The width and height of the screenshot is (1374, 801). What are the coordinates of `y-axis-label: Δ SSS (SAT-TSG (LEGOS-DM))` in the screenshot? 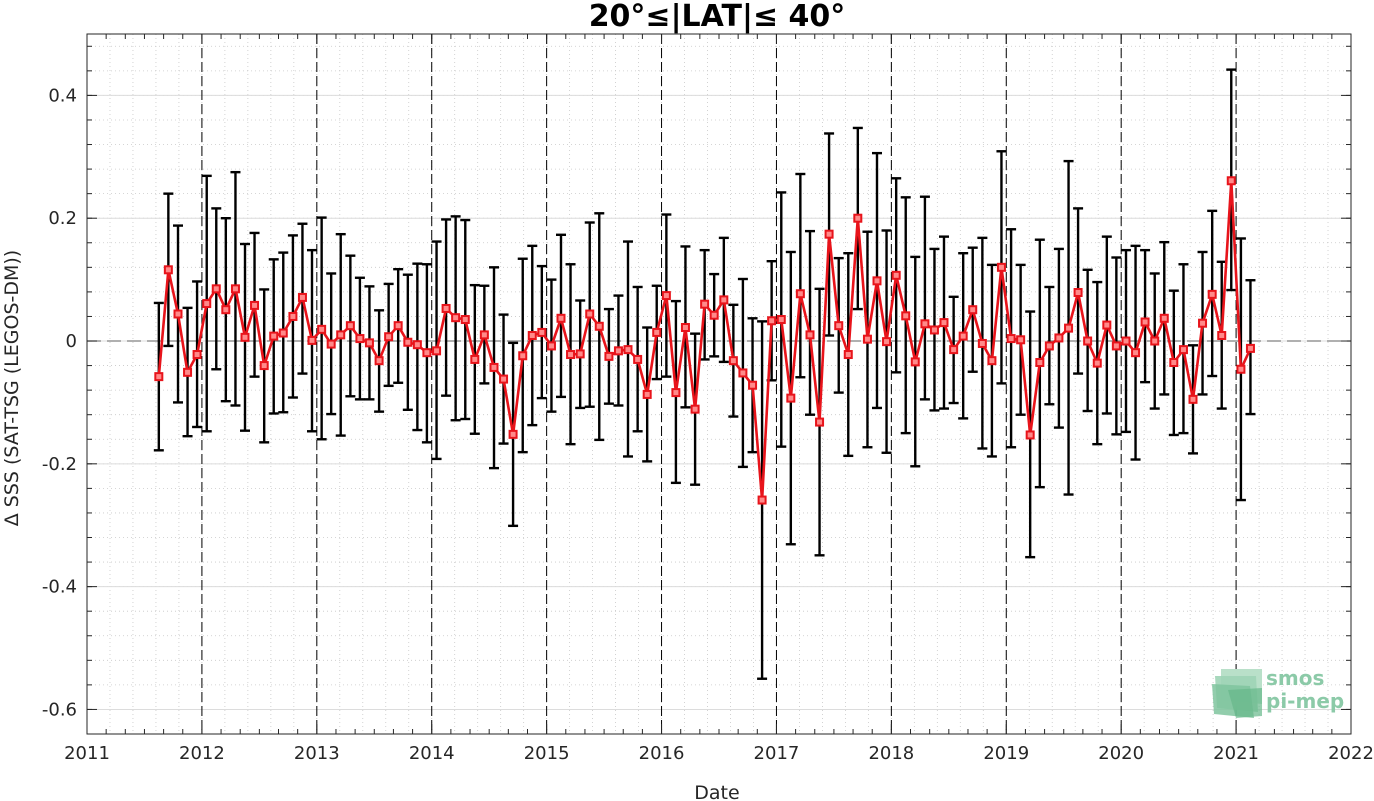 It's located at (12, 388).